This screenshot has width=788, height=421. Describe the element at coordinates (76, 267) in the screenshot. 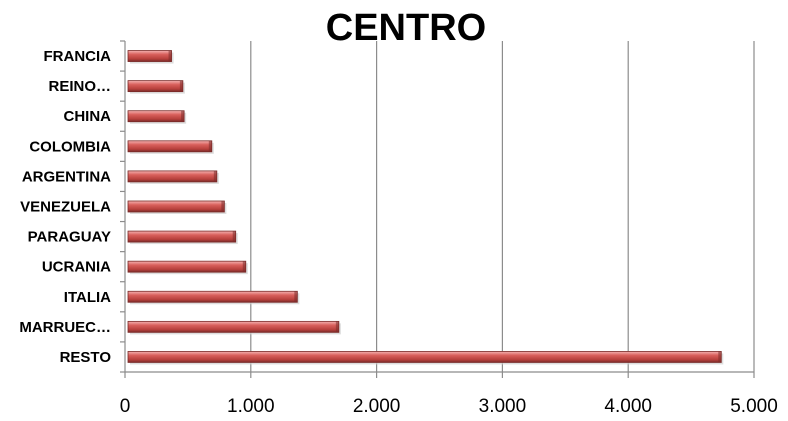

I see `category-label: UCRANIA` at that location.